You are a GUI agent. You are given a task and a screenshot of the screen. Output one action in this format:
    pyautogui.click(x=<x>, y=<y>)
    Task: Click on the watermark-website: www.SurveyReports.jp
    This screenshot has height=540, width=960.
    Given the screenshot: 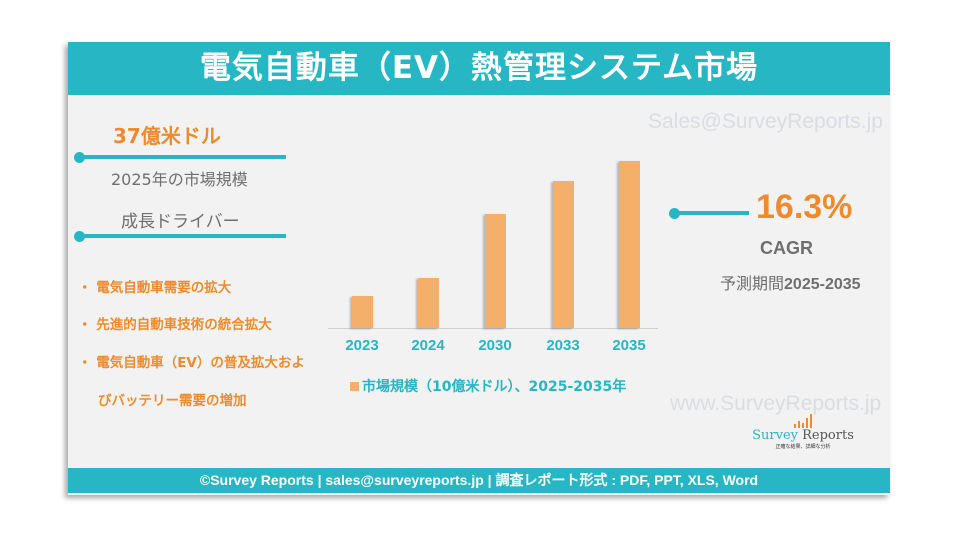 What is the action you would take?
    pyautogui.click(x=776, y=403)
    